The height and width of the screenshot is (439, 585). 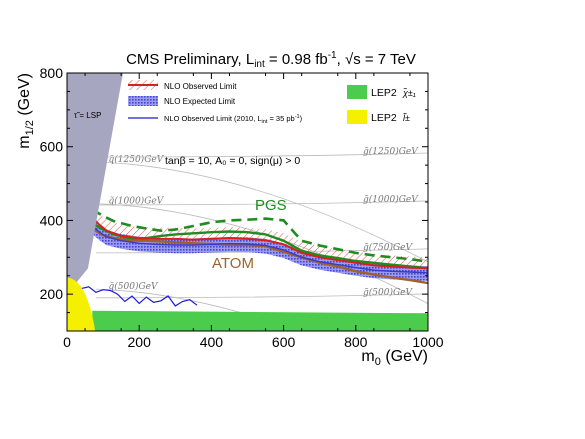 I want to click on observed-limit-band, so click(x=260, y=238).